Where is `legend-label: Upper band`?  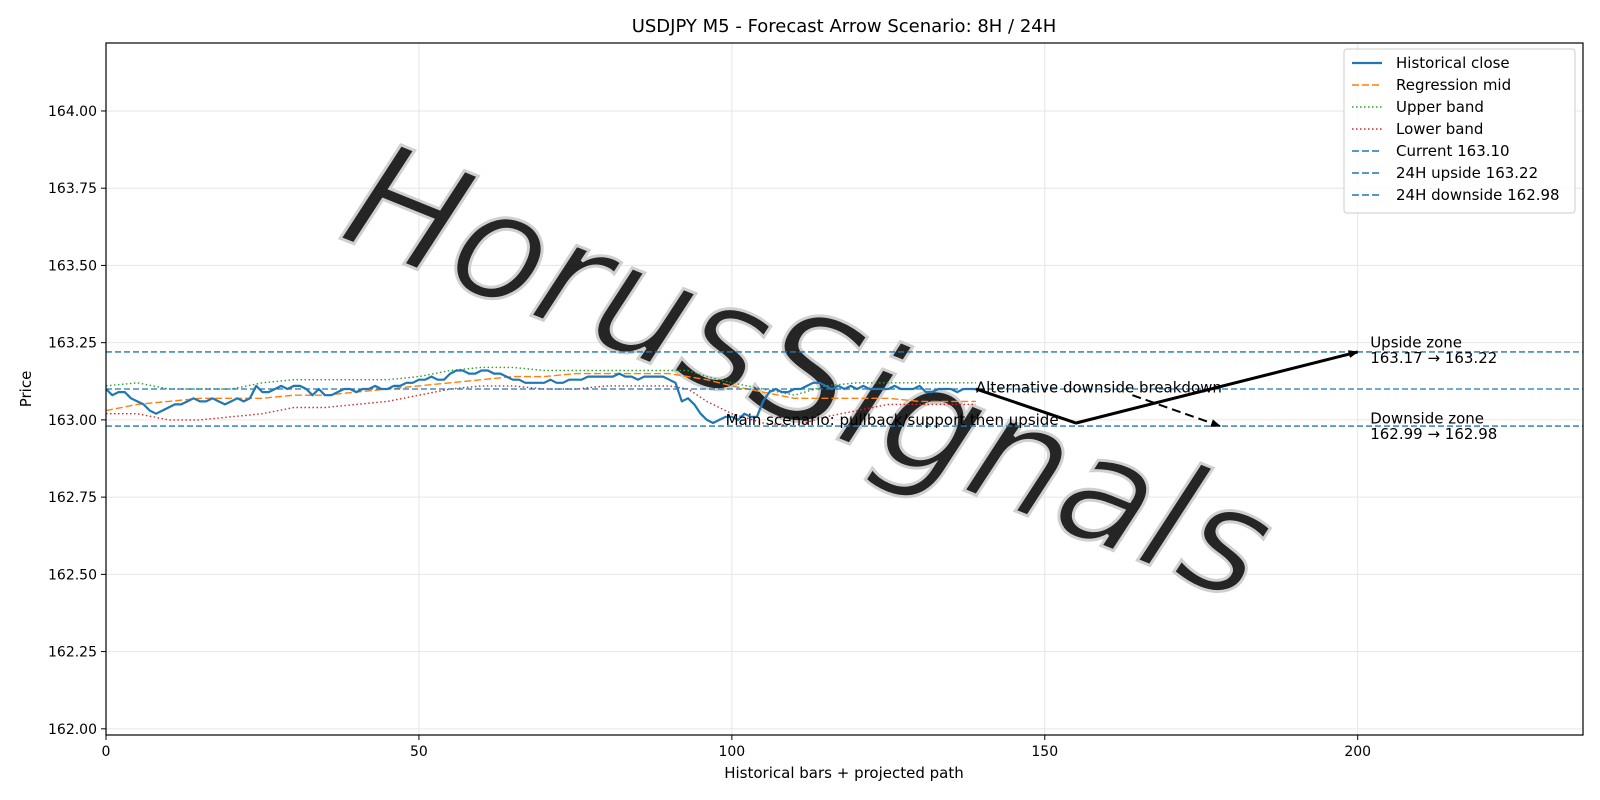
legend-label: Upper band is located at coordinates (1440, 107).